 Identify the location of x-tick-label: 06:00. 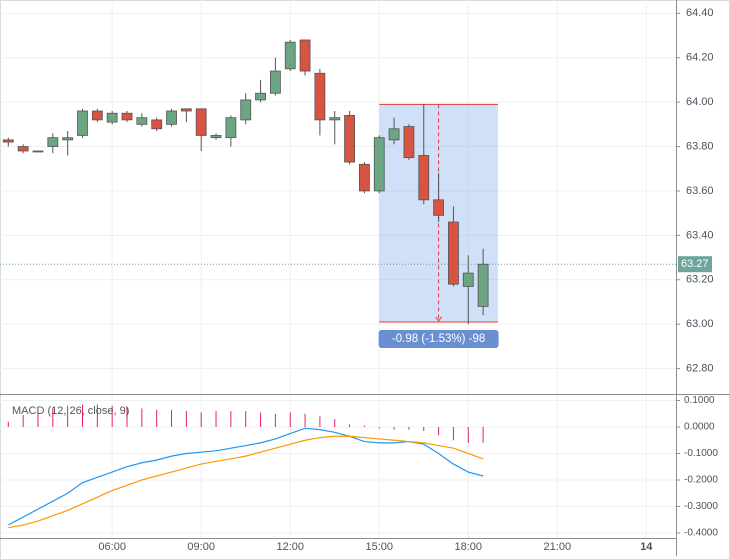
(112, 547).